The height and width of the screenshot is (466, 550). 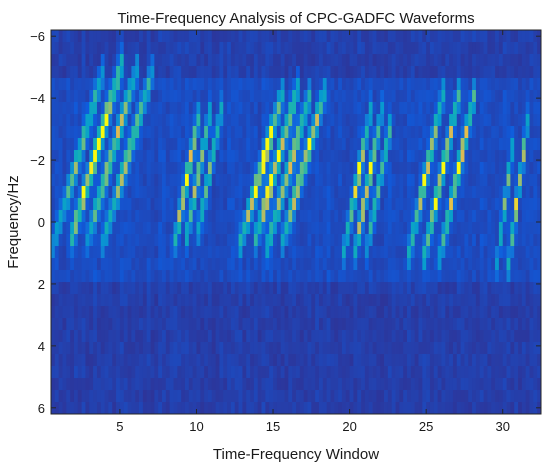 I want to click on y-tick-label: −6, so click(x=37, y=36).